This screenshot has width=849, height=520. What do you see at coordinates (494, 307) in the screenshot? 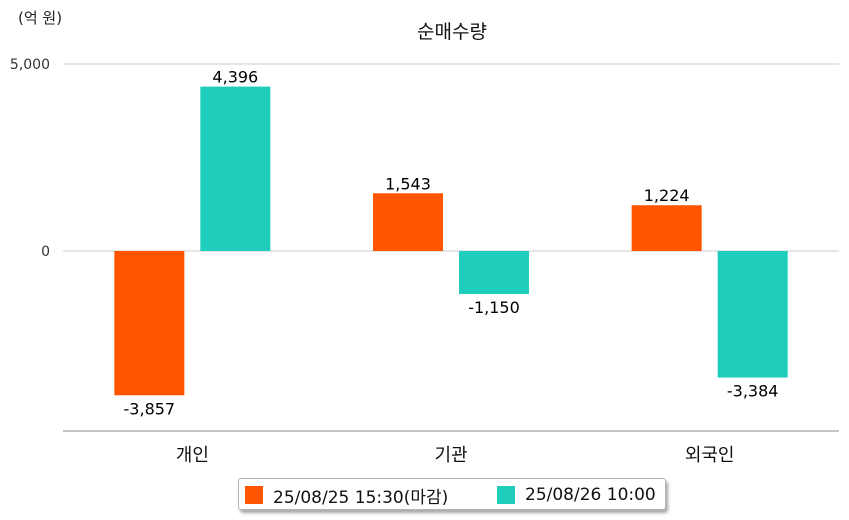
I see `data-label: -1,150` at bounding box center [494, 307].